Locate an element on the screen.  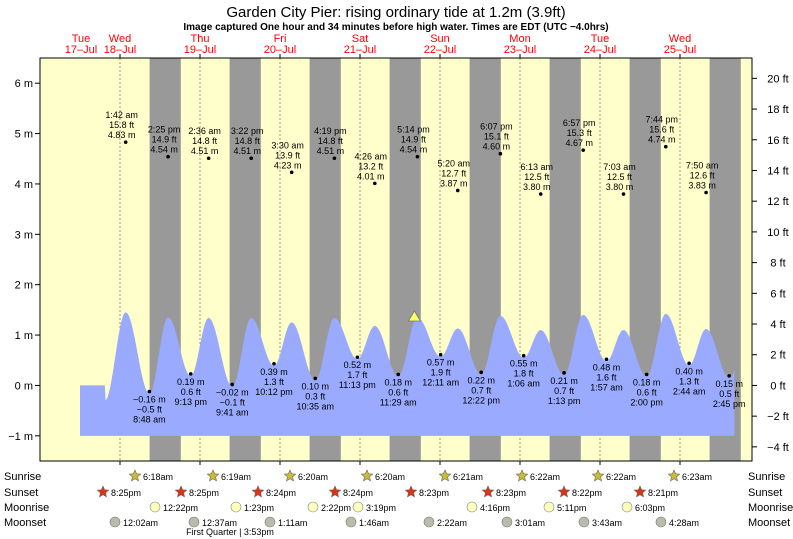
low-tide-m: 0.19 m is located at coordinates (191, 382).